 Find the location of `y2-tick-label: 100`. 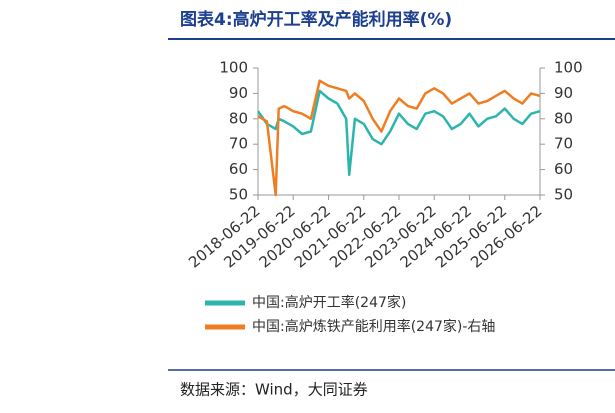

y2-tick-label: 100 is located at coordinates (568, 68).